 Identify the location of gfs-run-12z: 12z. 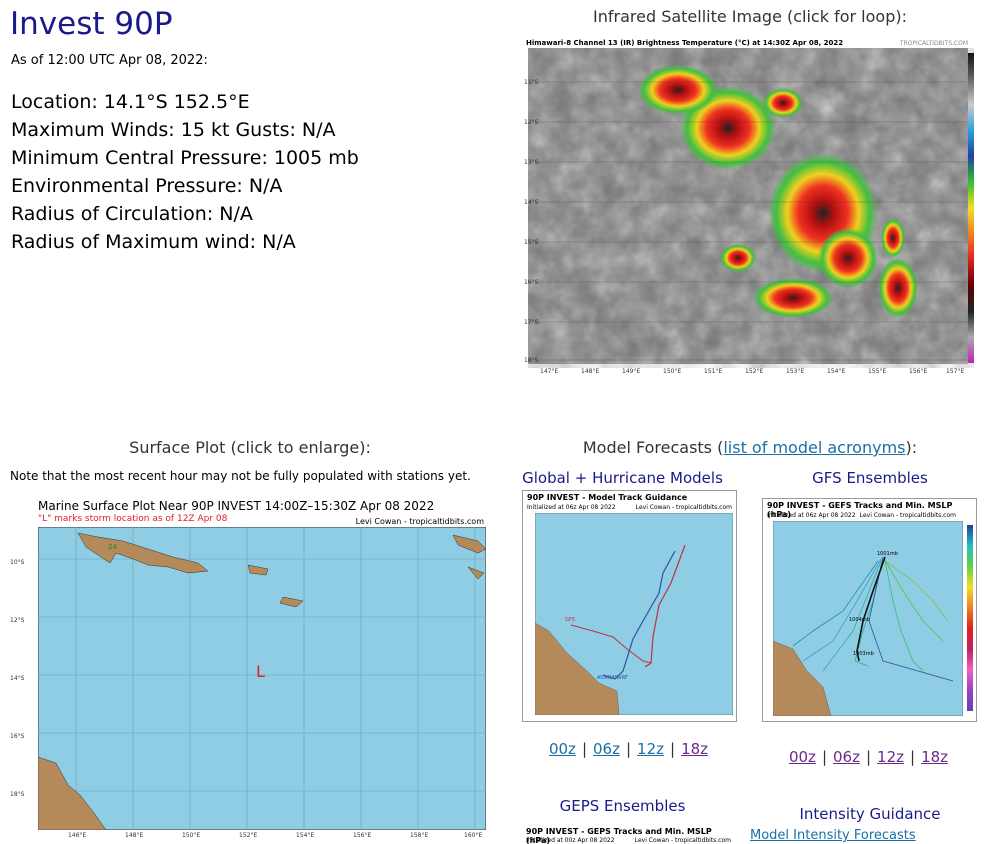
(890, 757).